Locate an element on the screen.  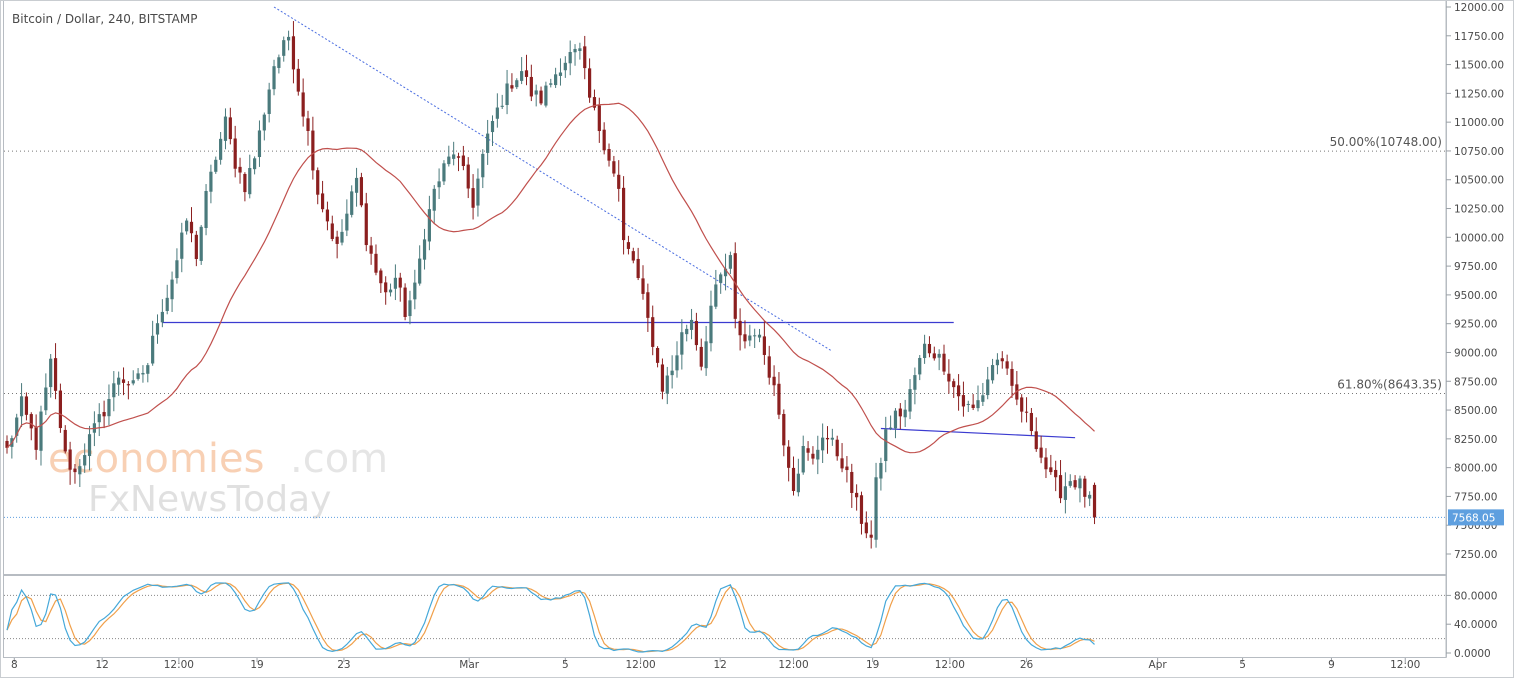
price-tick-label: 9250.00 is located at coordinates (1475, 325).